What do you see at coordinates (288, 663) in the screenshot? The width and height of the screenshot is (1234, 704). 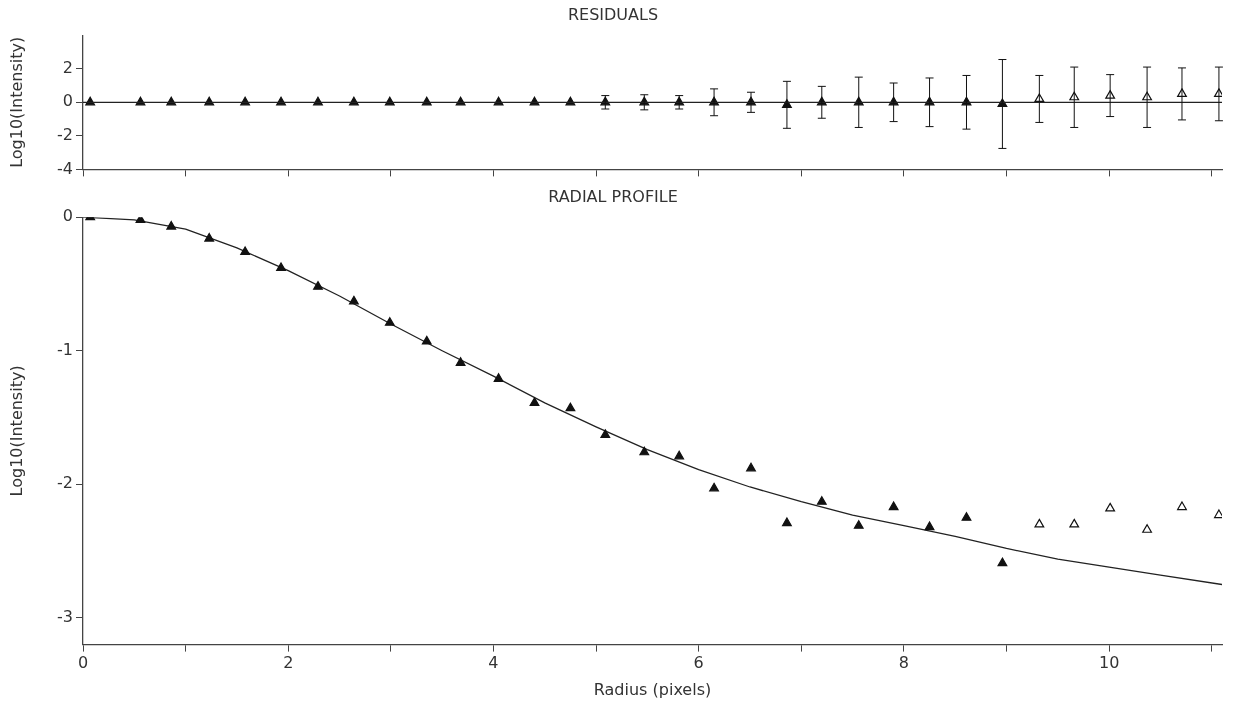 I see `x-tick-label: 2` at bounding box center [288, 663].